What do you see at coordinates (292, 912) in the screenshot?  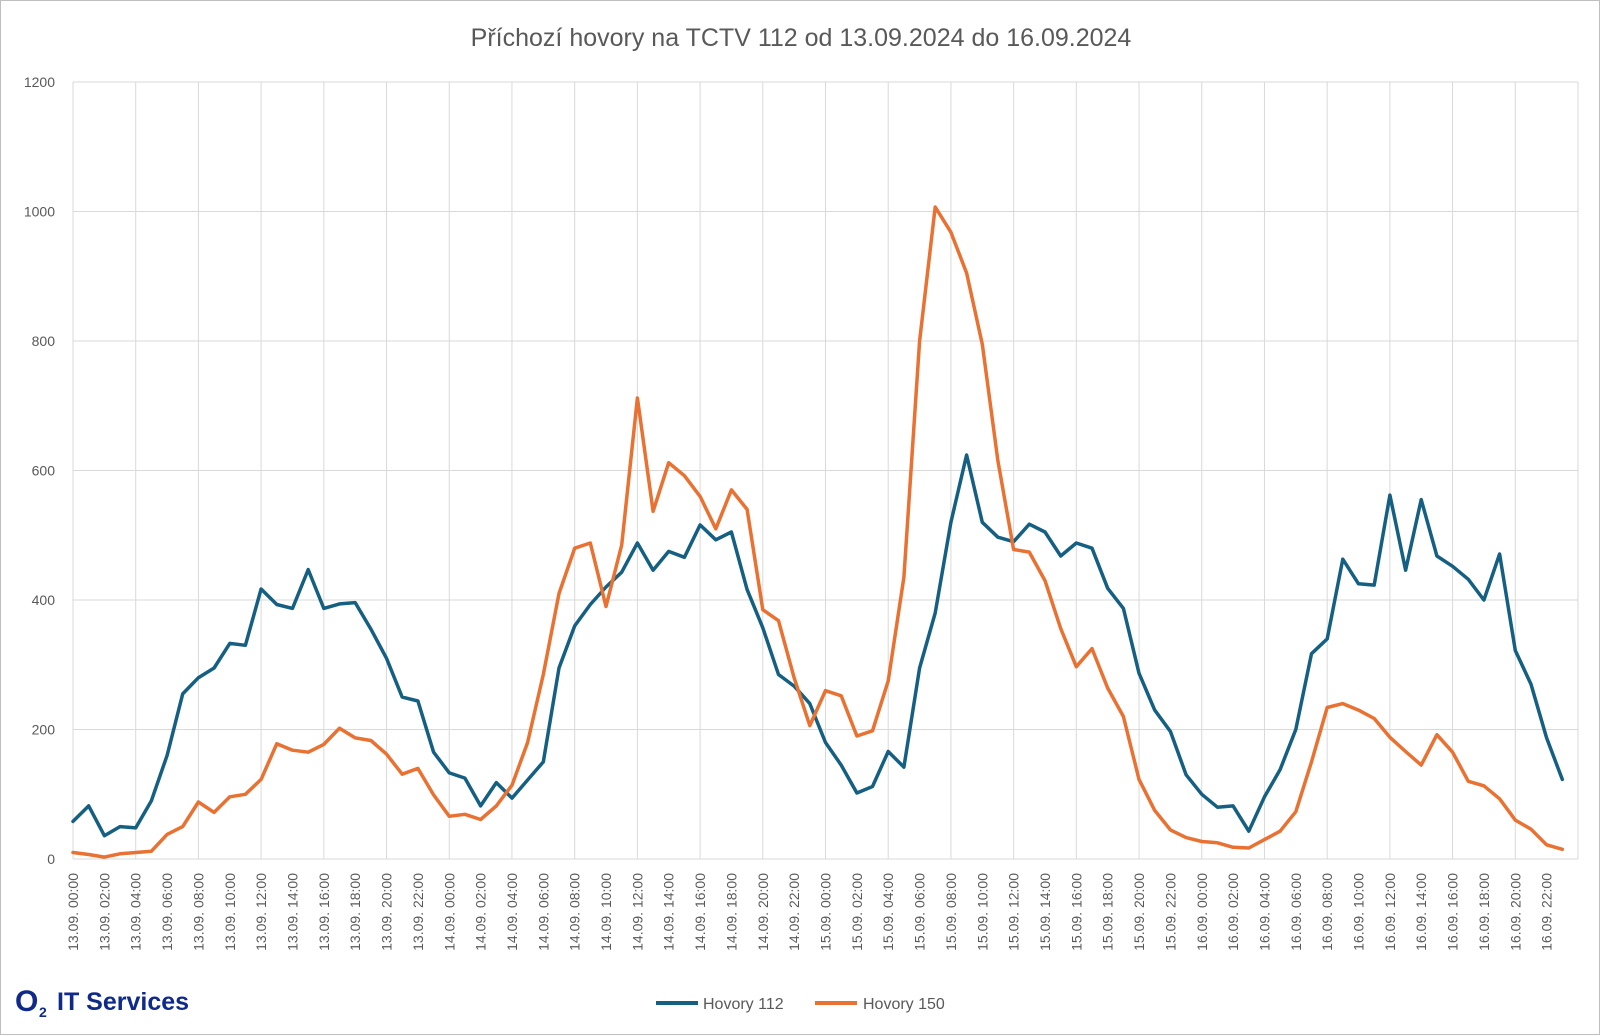 I see `x-tick-label: 13.09. 14:00` at bounding box center [292, 912].